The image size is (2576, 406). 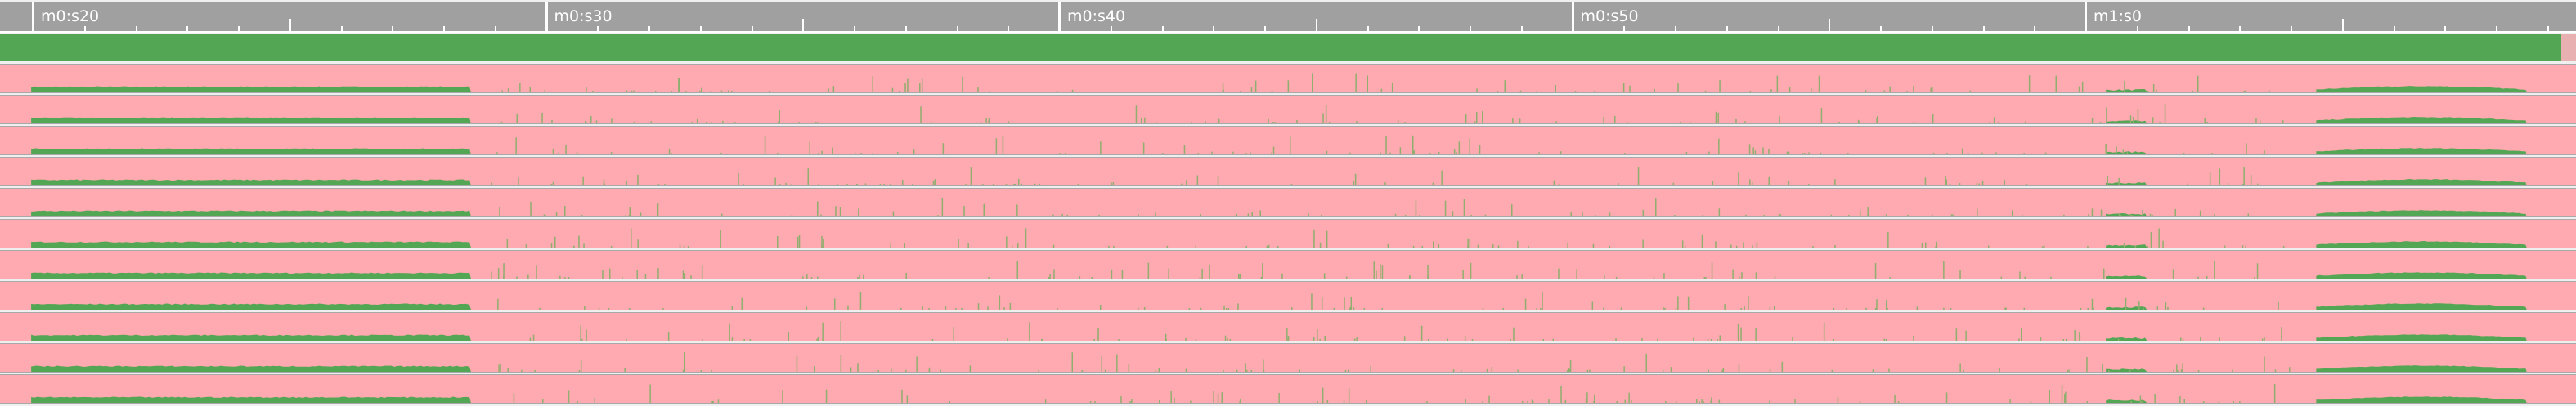 What do you see at coordinates (1288, 17) in the screenshot?
I see `timeline-ruler: m0:s20 m0:s30 m0:s40 m0:s50 m1:s0` at bounding box center [1288, 17].